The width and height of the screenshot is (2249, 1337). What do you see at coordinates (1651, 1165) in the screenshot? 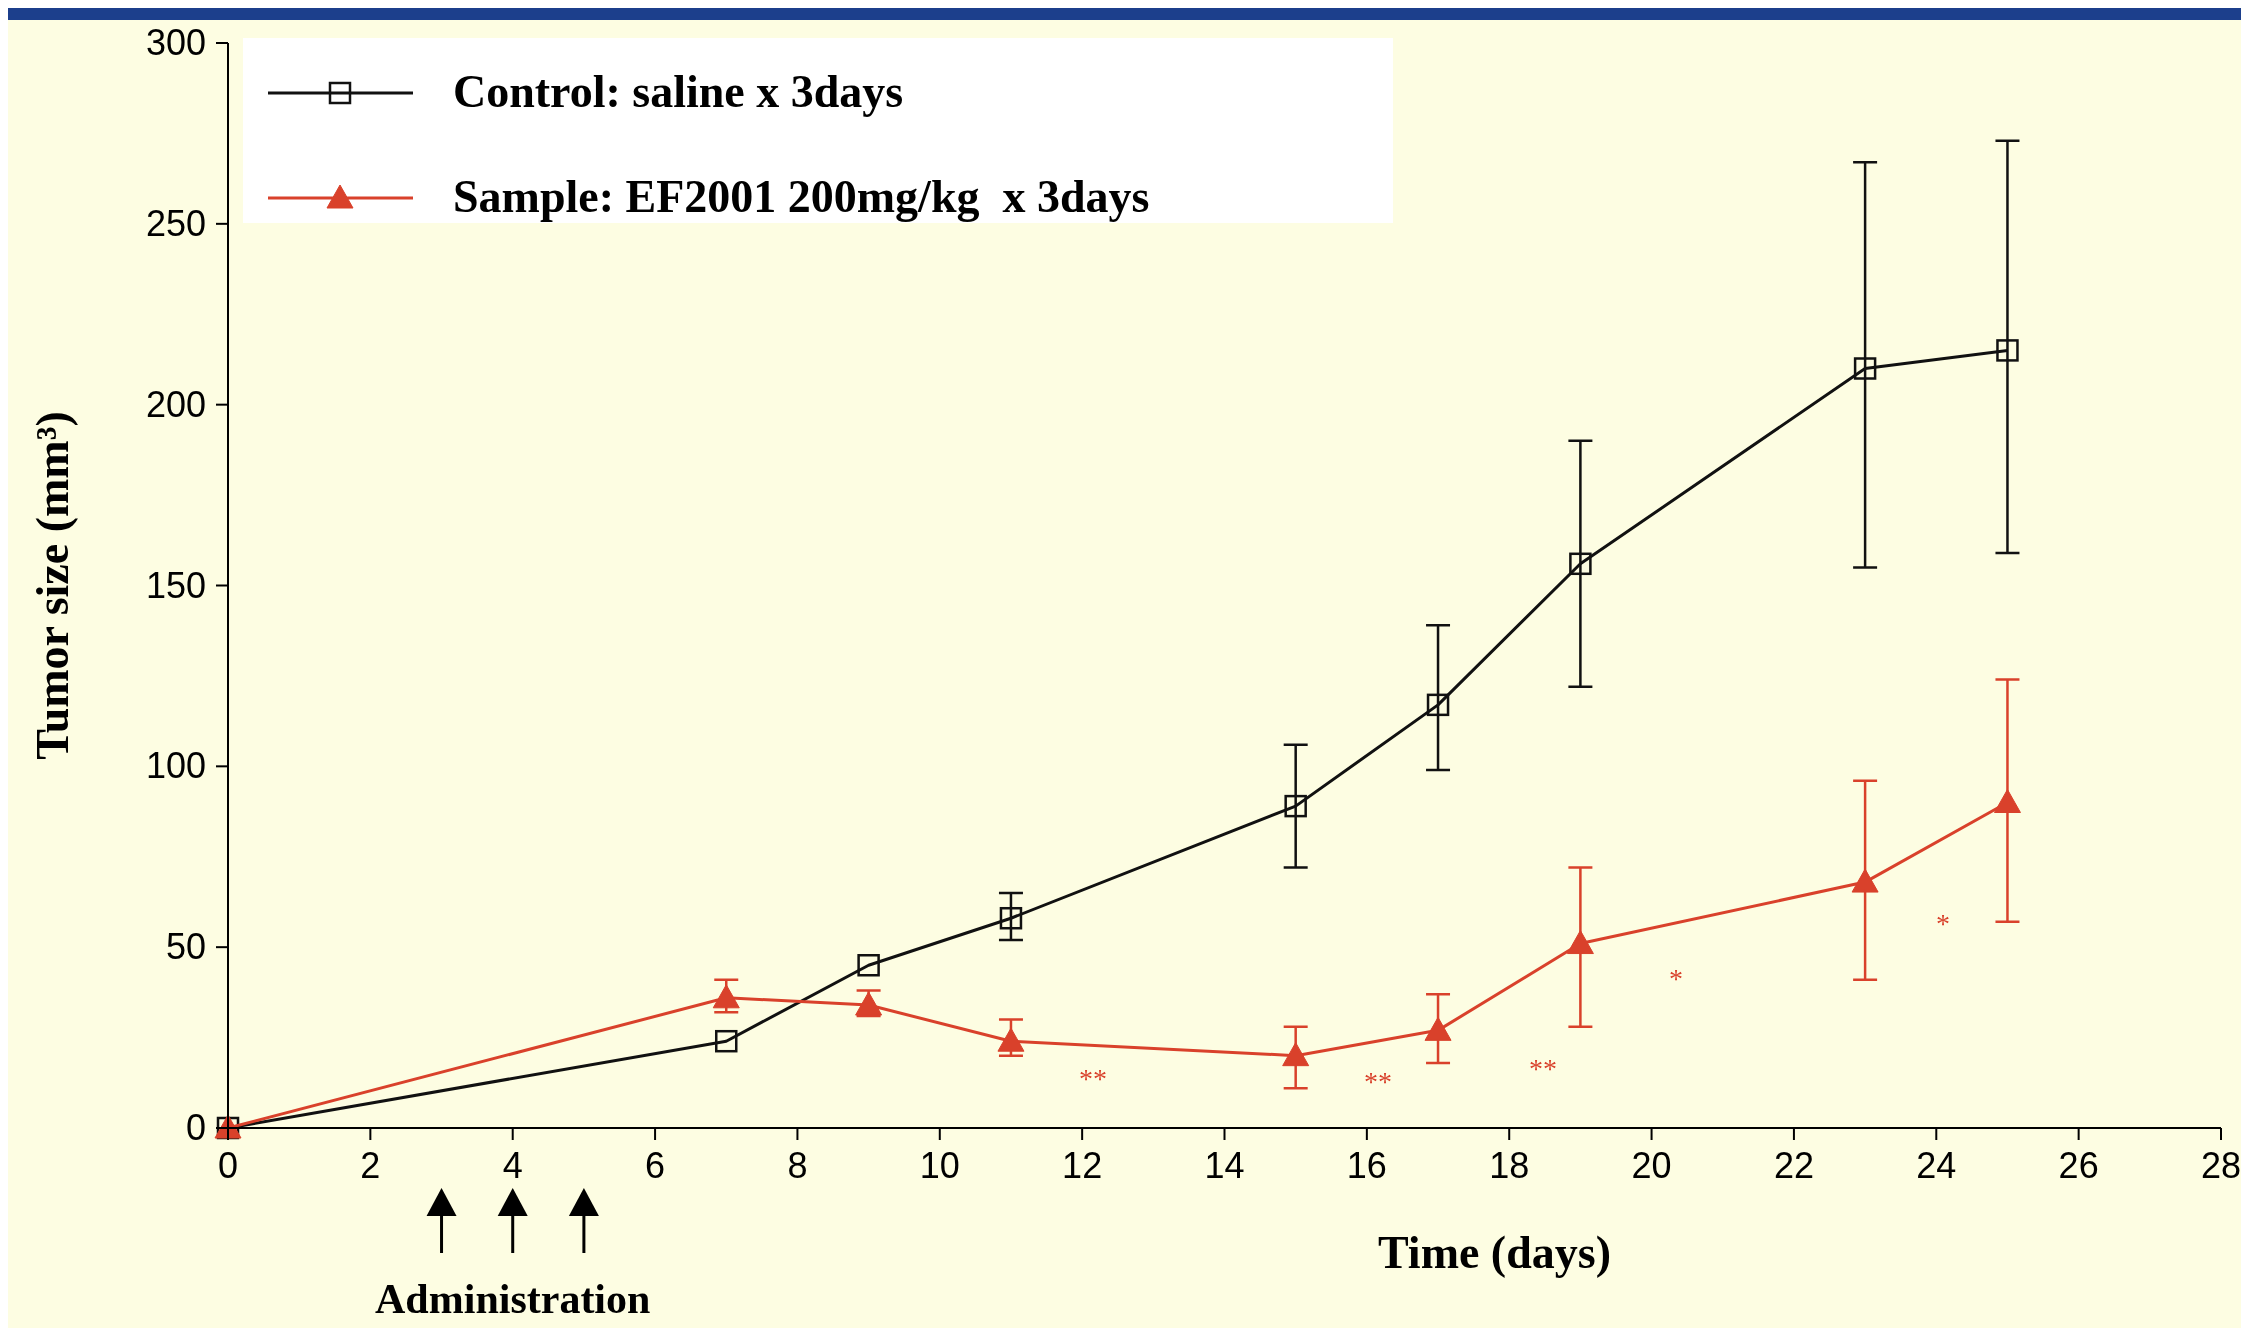
I see `x-tick-label: 20` at bounding box center [1651, 1165].